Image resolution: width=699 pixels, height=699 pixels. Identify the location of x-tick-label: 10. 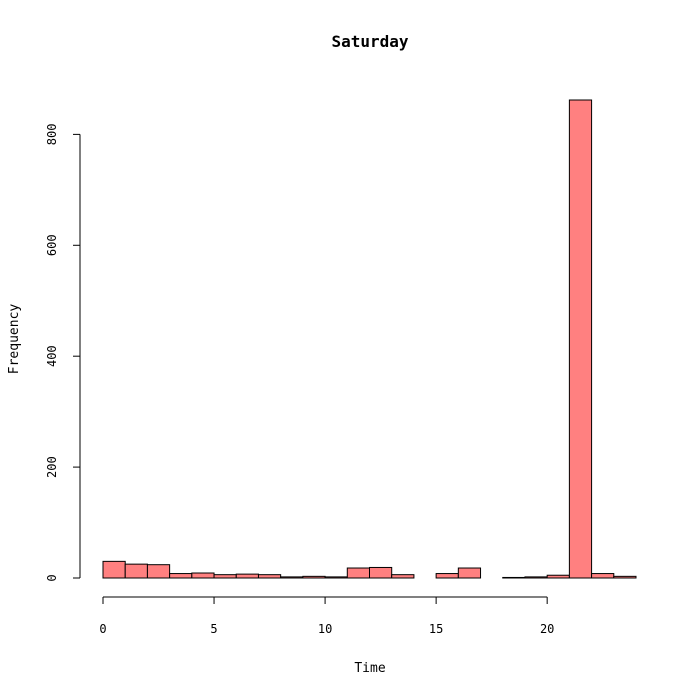
(325, 629).